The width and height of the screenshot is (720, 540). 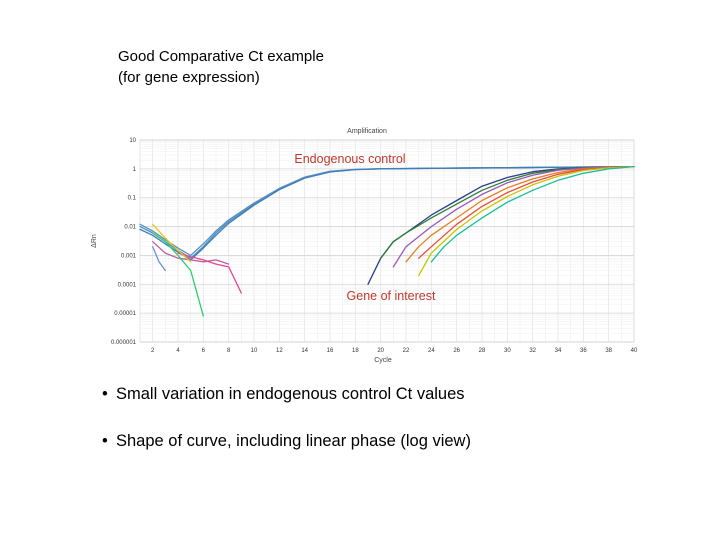 What do you see at coordinates (127, 285) in the screenshot?
I see `y-tick-label: 0.0001` at bounding box center [127, 285].